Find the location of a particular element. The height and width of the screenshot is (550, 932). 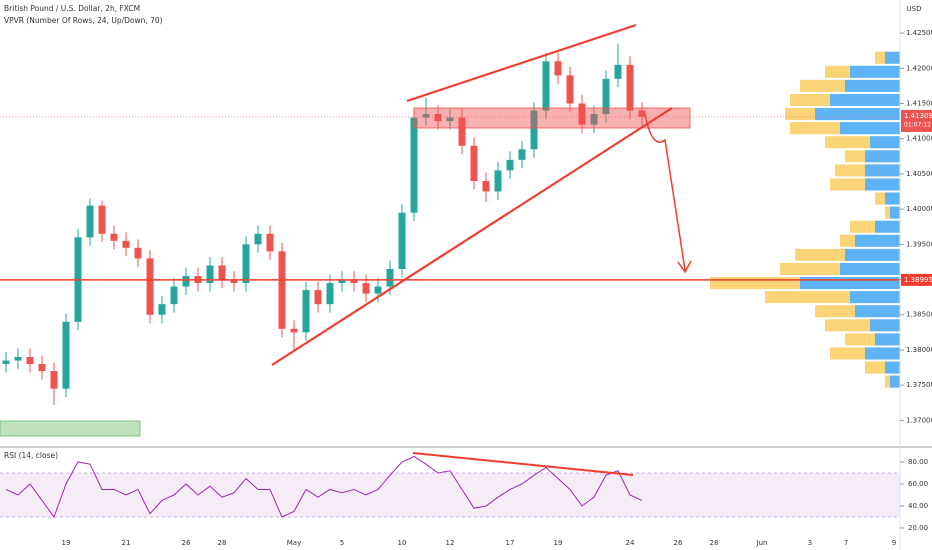

rsi-band is located at coordinates (450, 494).